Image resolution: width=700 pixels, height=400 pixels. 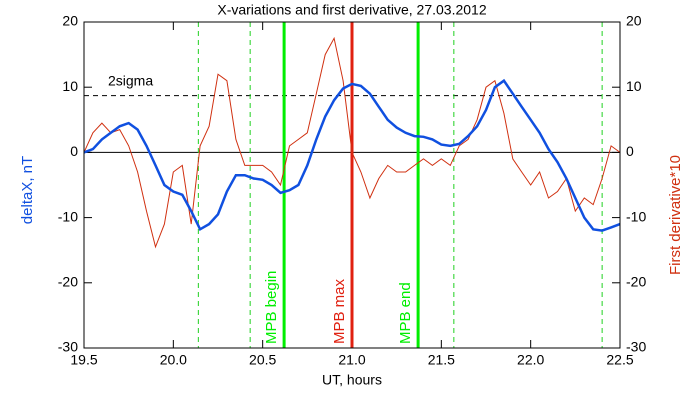 What do you see at coordinates (70, 86) in the screenshot?
I see `y-tick-label: 10` at bounding box center [70, 86].